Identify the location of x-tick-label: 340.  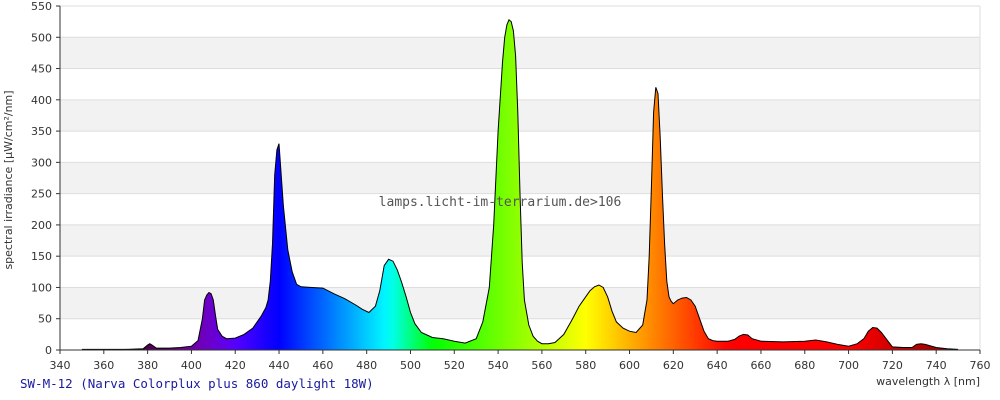
(60, 365).